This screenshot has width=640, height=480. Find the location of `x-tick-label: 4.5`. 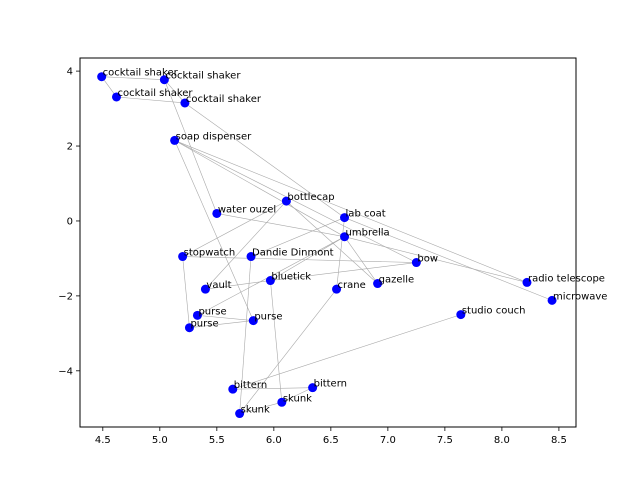

x-tick-label: 4.5 is located at coordinates (103, 440).